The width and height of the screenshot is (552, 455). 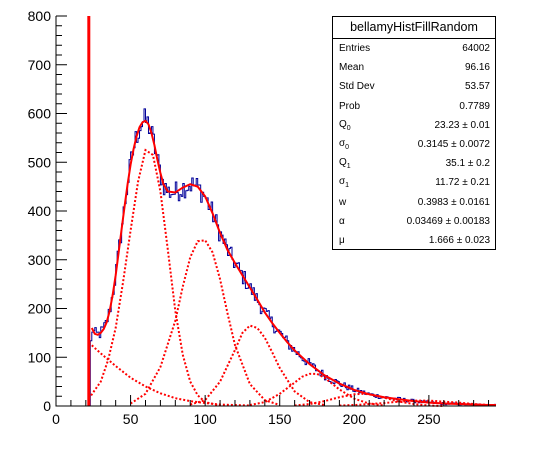 I want to click on stats-row: Q1 35.1 ± 0.2, so click(x=414, y=163).